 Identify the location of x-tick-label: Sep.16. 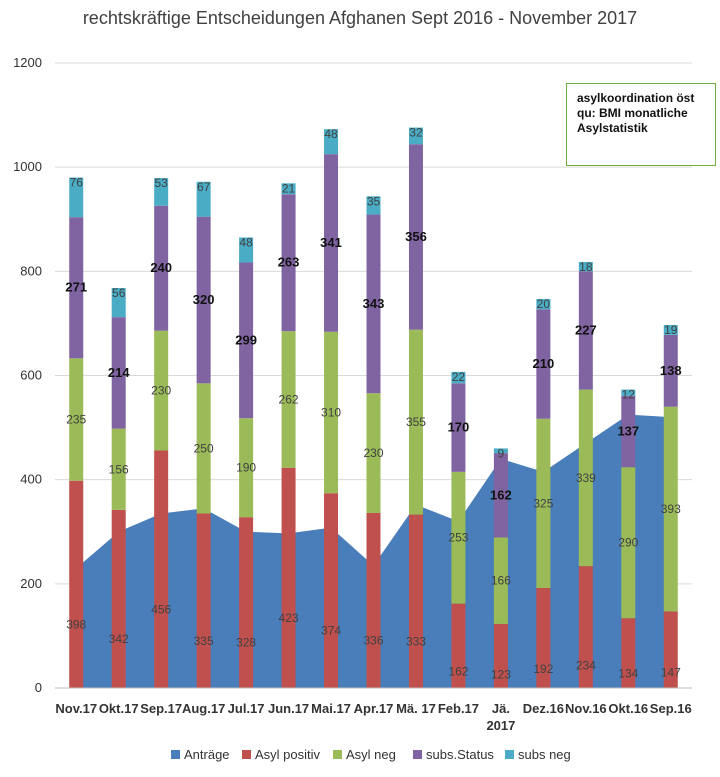
(671, 708).